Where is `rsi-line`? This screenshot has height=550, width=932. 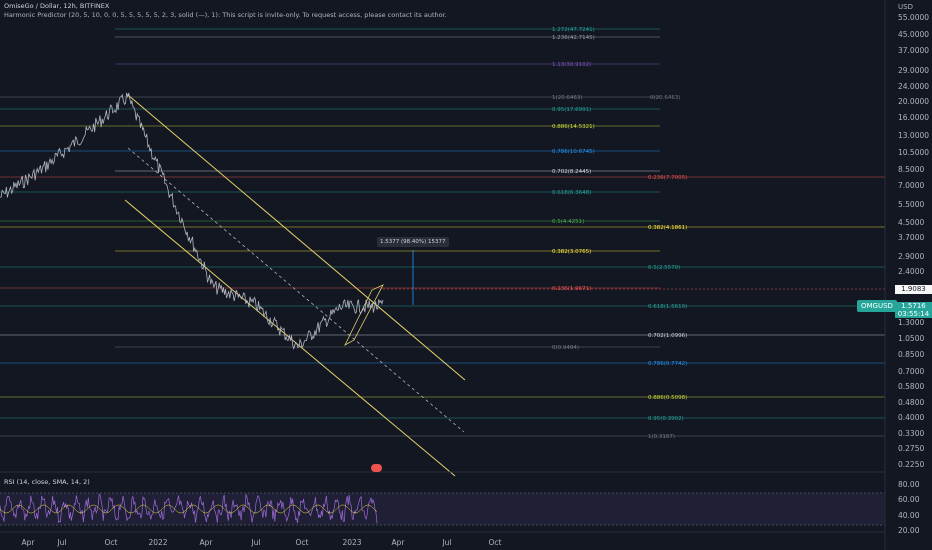 rsi-line is located at coordinates (189, 508).